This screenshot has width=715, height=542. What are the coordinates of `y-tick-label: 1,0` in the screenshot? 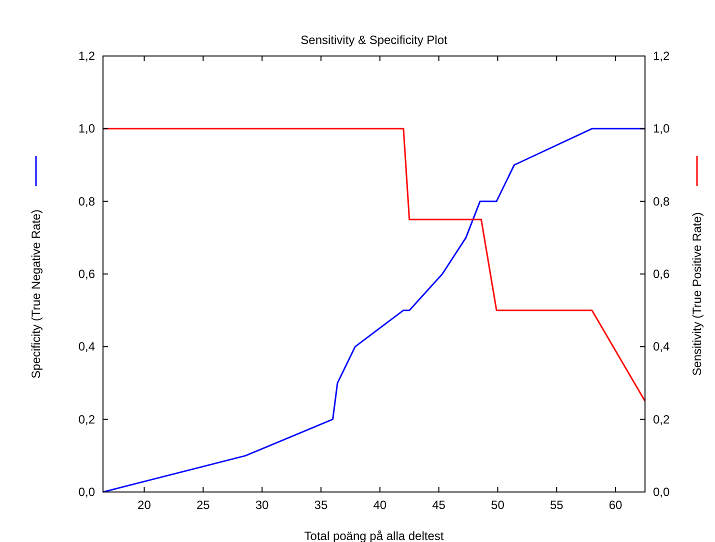 It's located at (87, 129).